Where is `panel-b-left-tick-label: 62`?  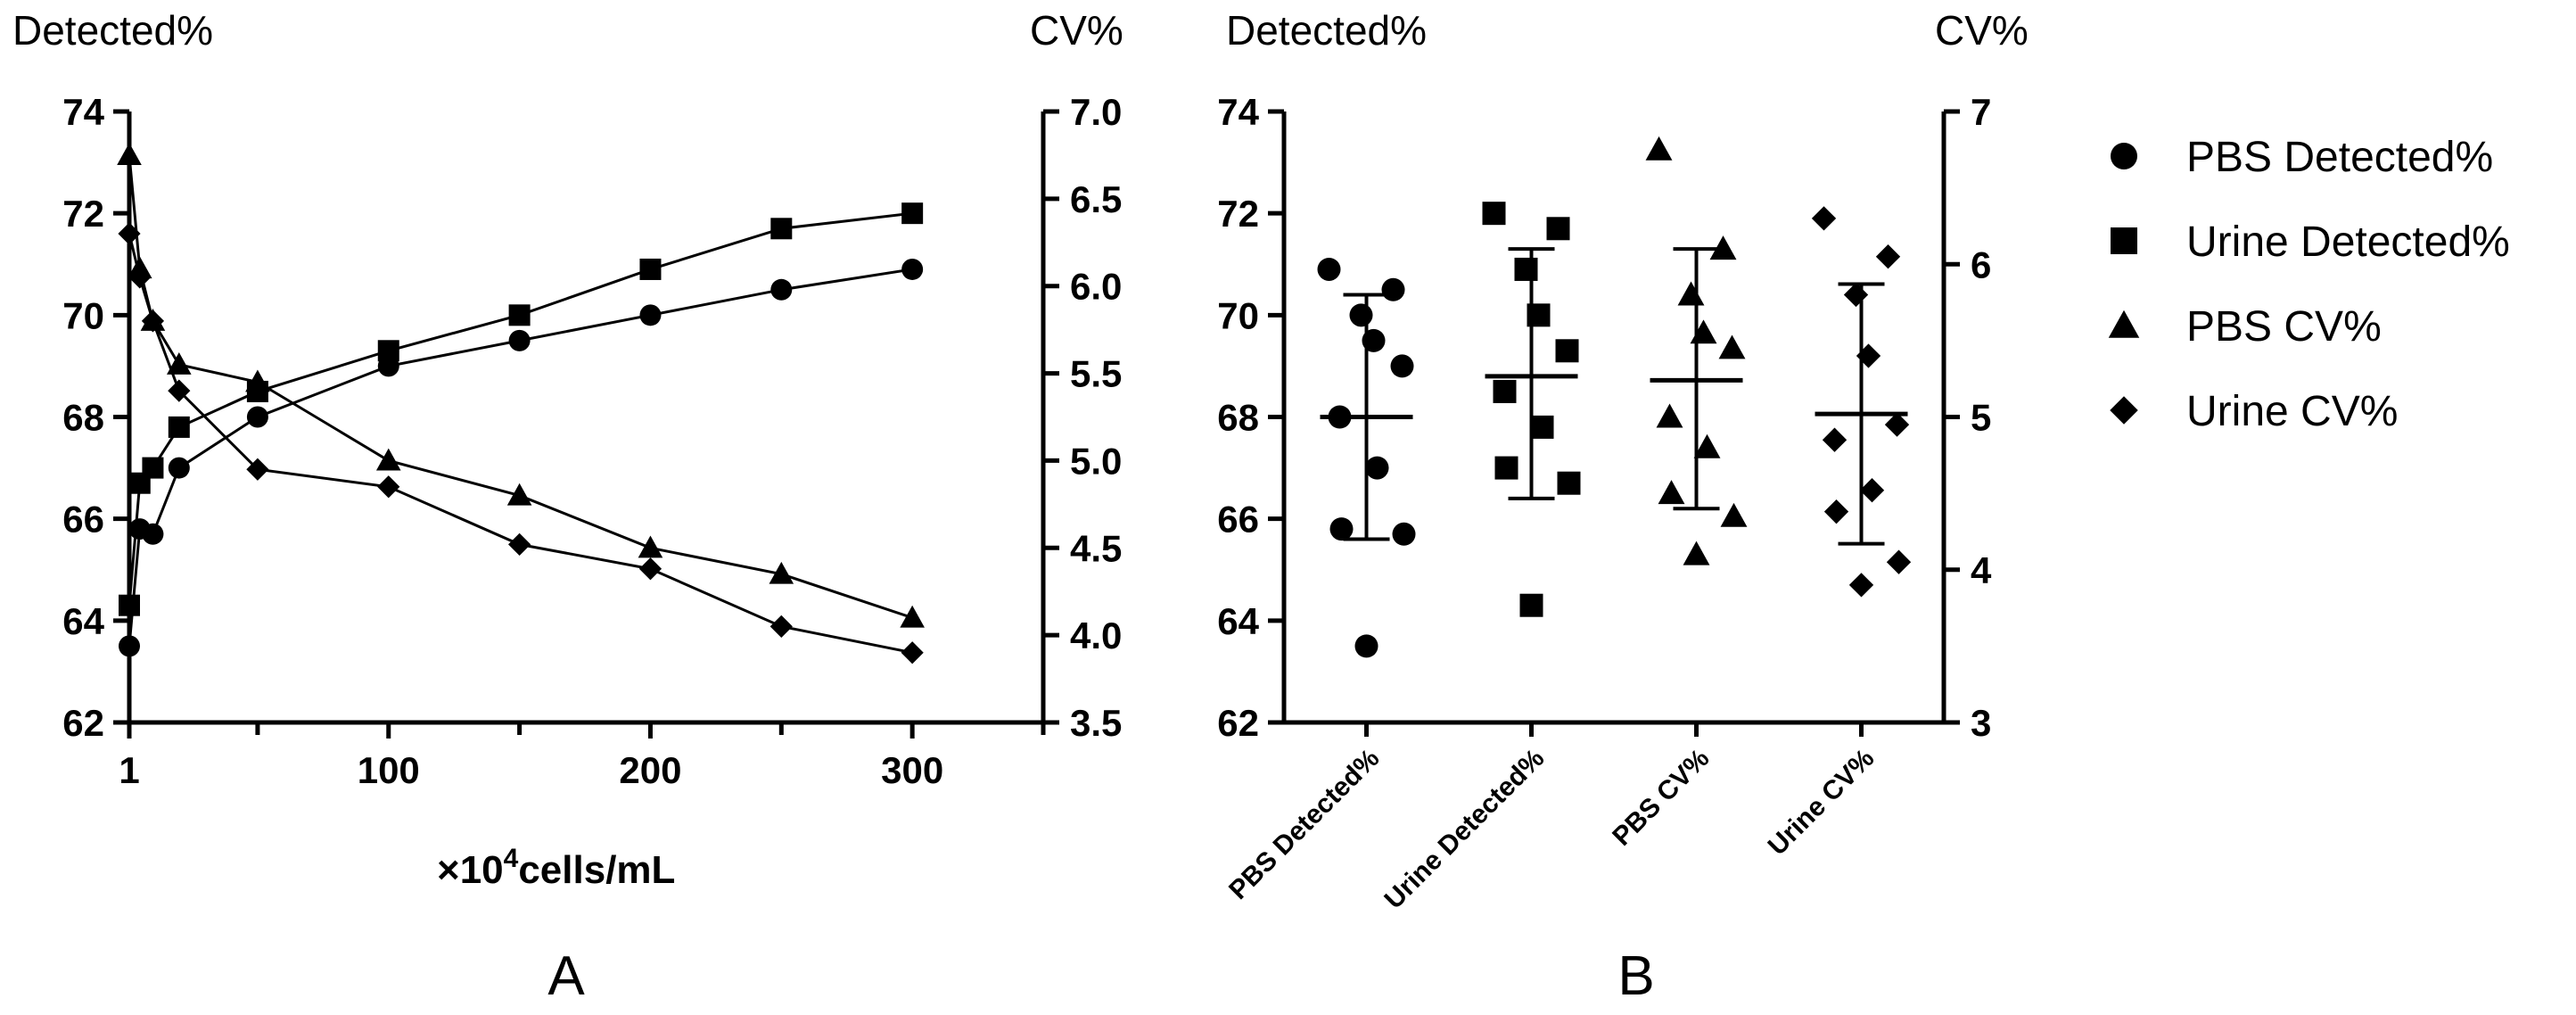
panel-b-left-tick-label: 62 is located at coordinates (1238, 723).